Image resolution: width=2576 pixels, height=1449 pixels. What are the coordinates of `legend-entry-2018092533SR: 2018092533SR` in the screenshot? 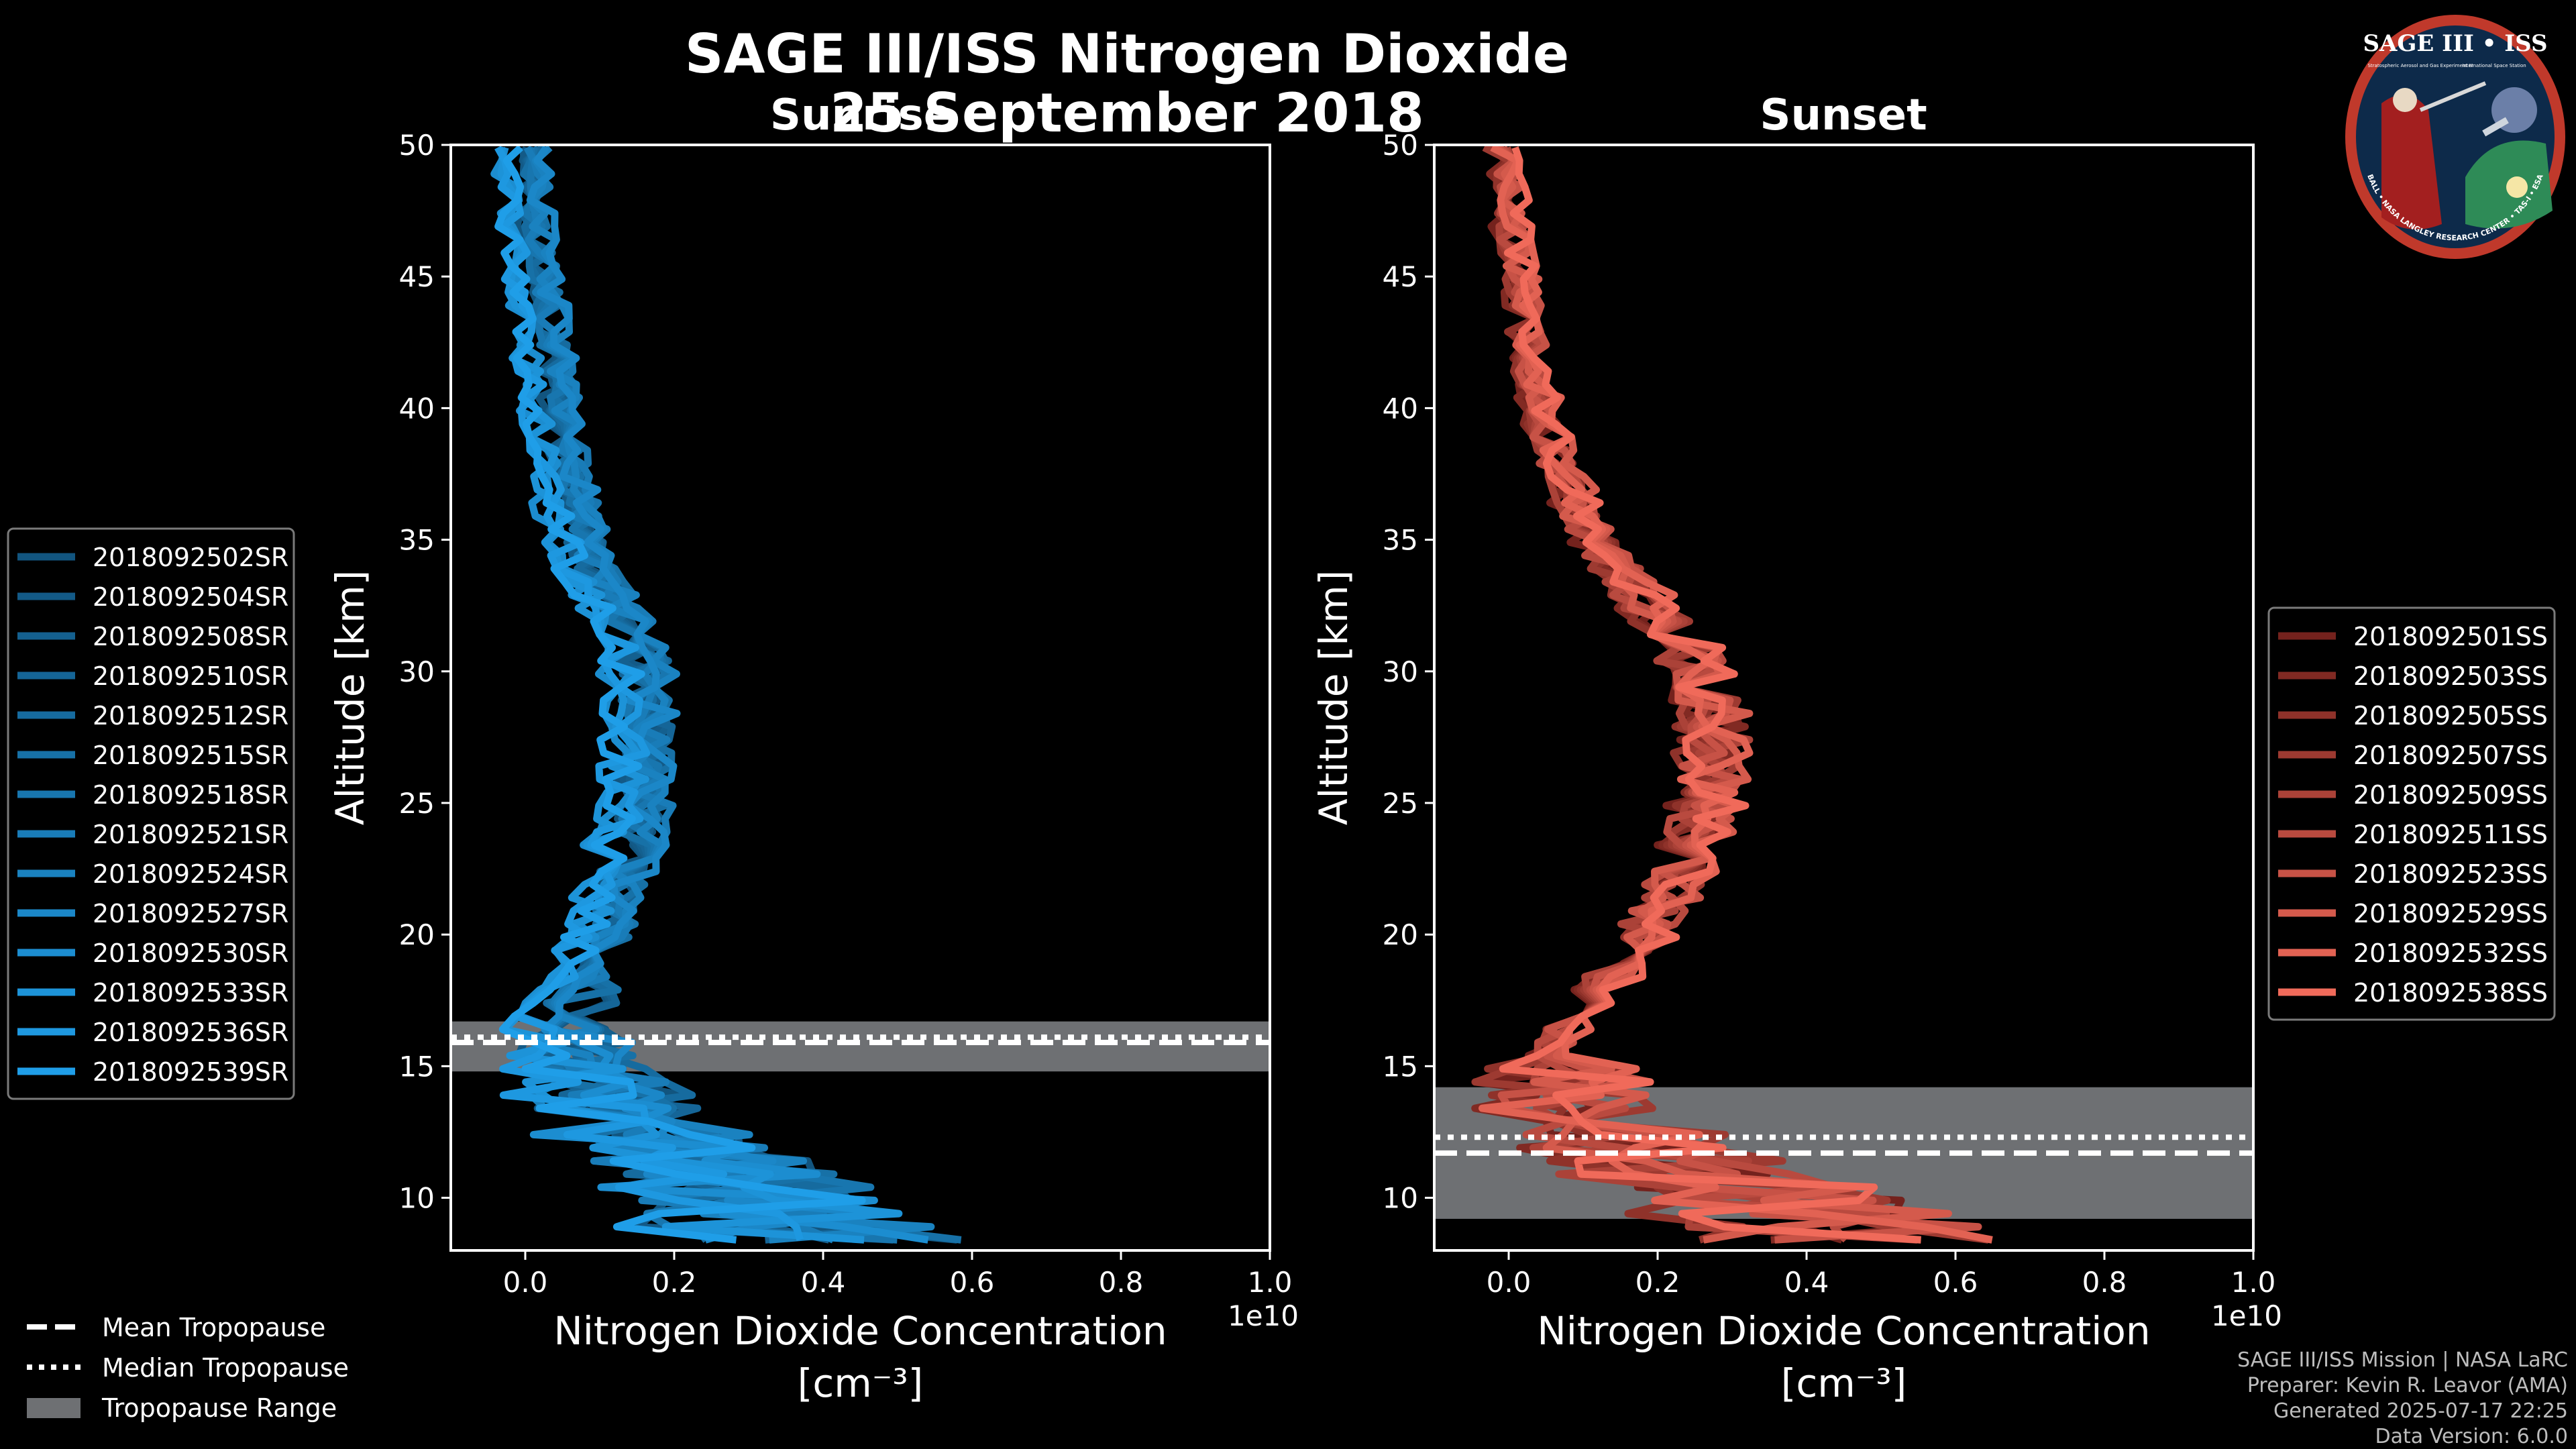 It's located at (190, 993).